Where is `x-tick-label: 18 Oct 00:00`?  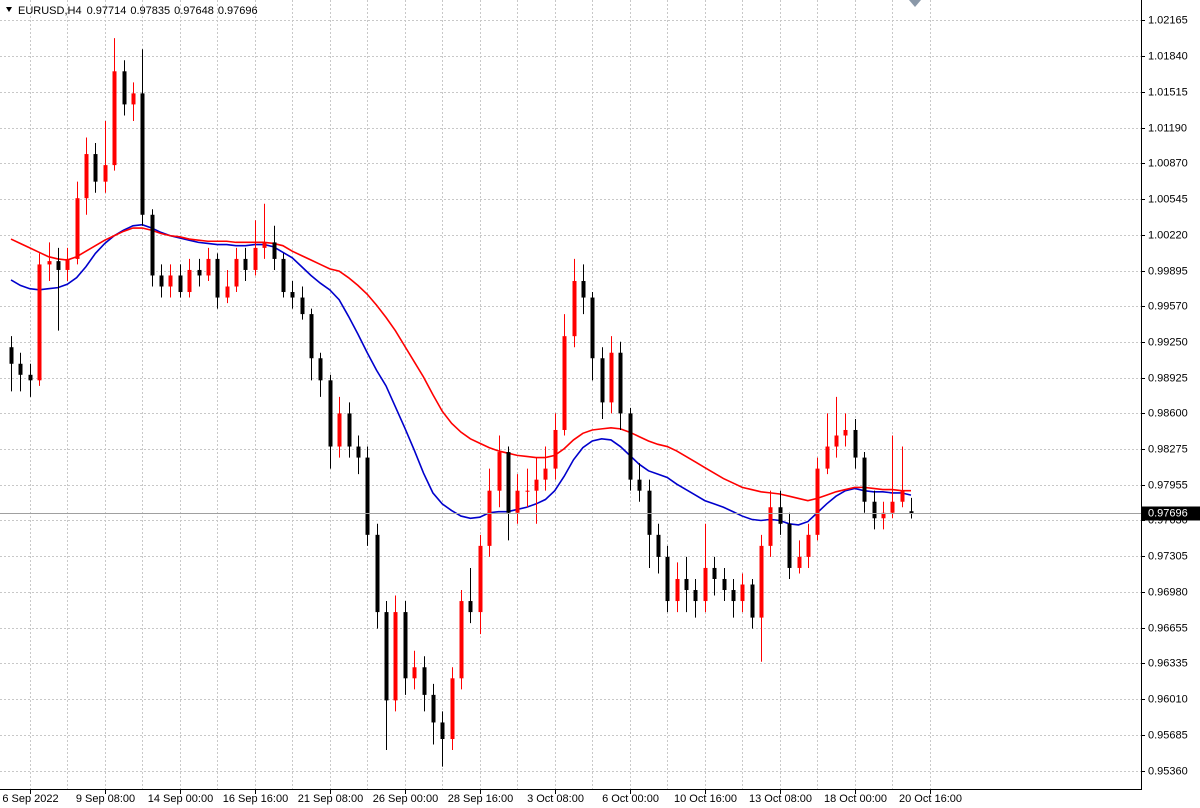 x-tick-label: 18 Oct 00:00 is located at coordinates (855, 799).